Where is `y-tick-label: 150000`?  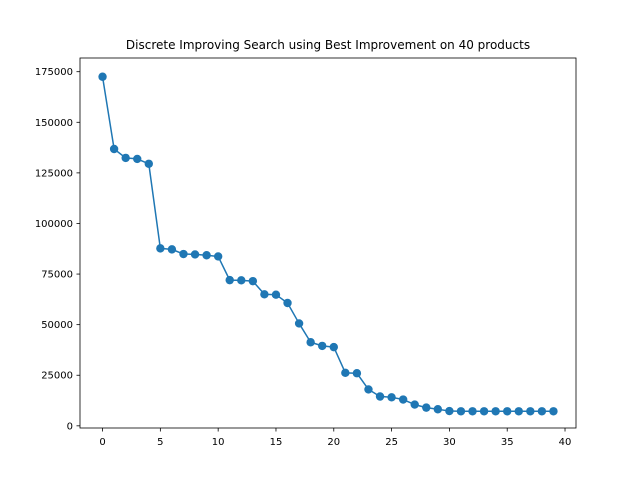 y-tick-label: 150000 is located at coordinates (54, 123).